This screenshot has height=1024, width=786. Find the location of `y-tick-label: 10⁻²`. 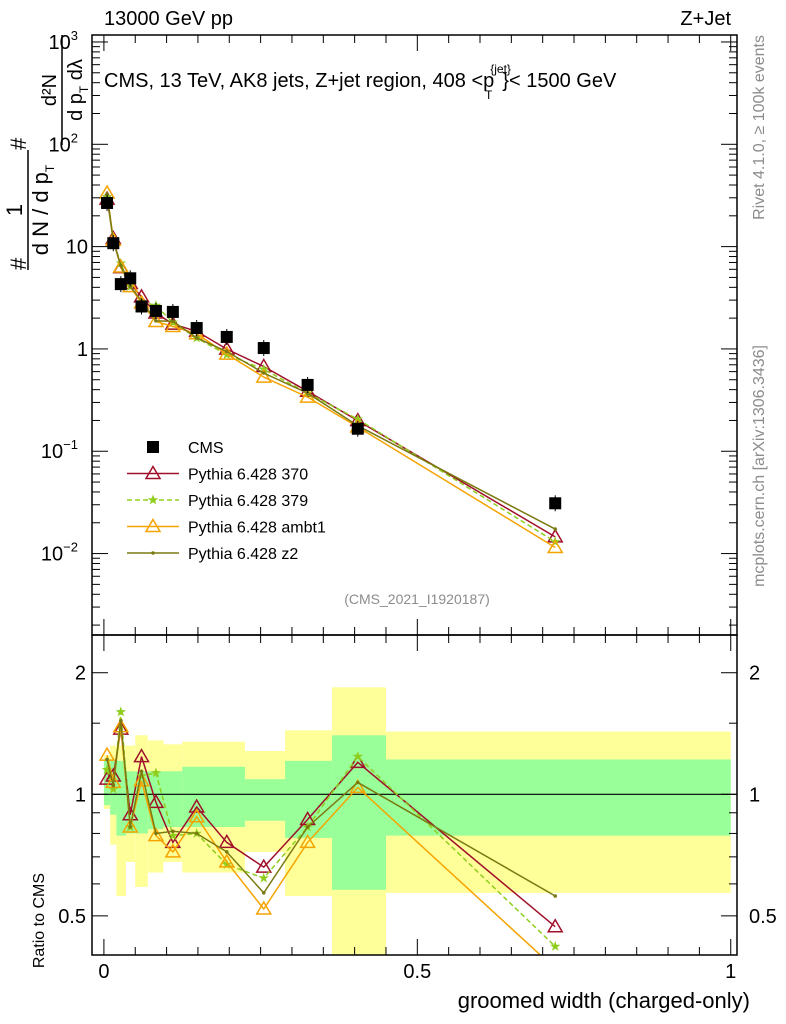

y-tick-label: 10⁻² is located at coordinates (59, 553).